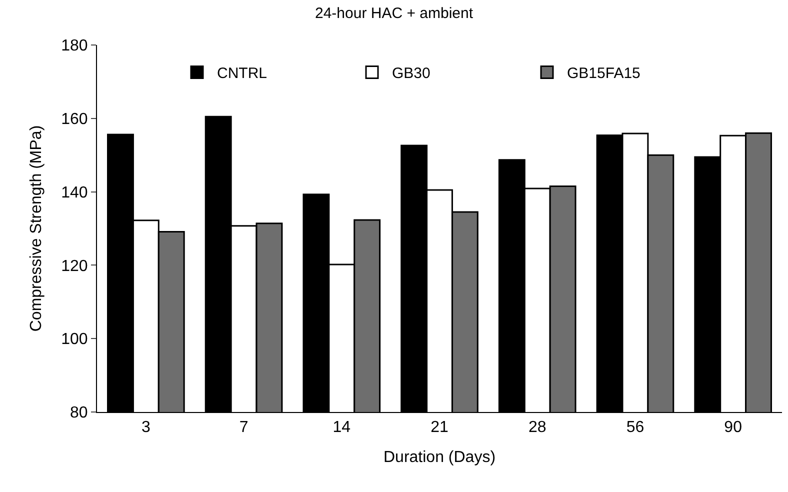 This screenshot has height=492, width=788. Describe the element at coordinates (74, 339) in the screenshot. I see `y-tick-label: 100` at that location.